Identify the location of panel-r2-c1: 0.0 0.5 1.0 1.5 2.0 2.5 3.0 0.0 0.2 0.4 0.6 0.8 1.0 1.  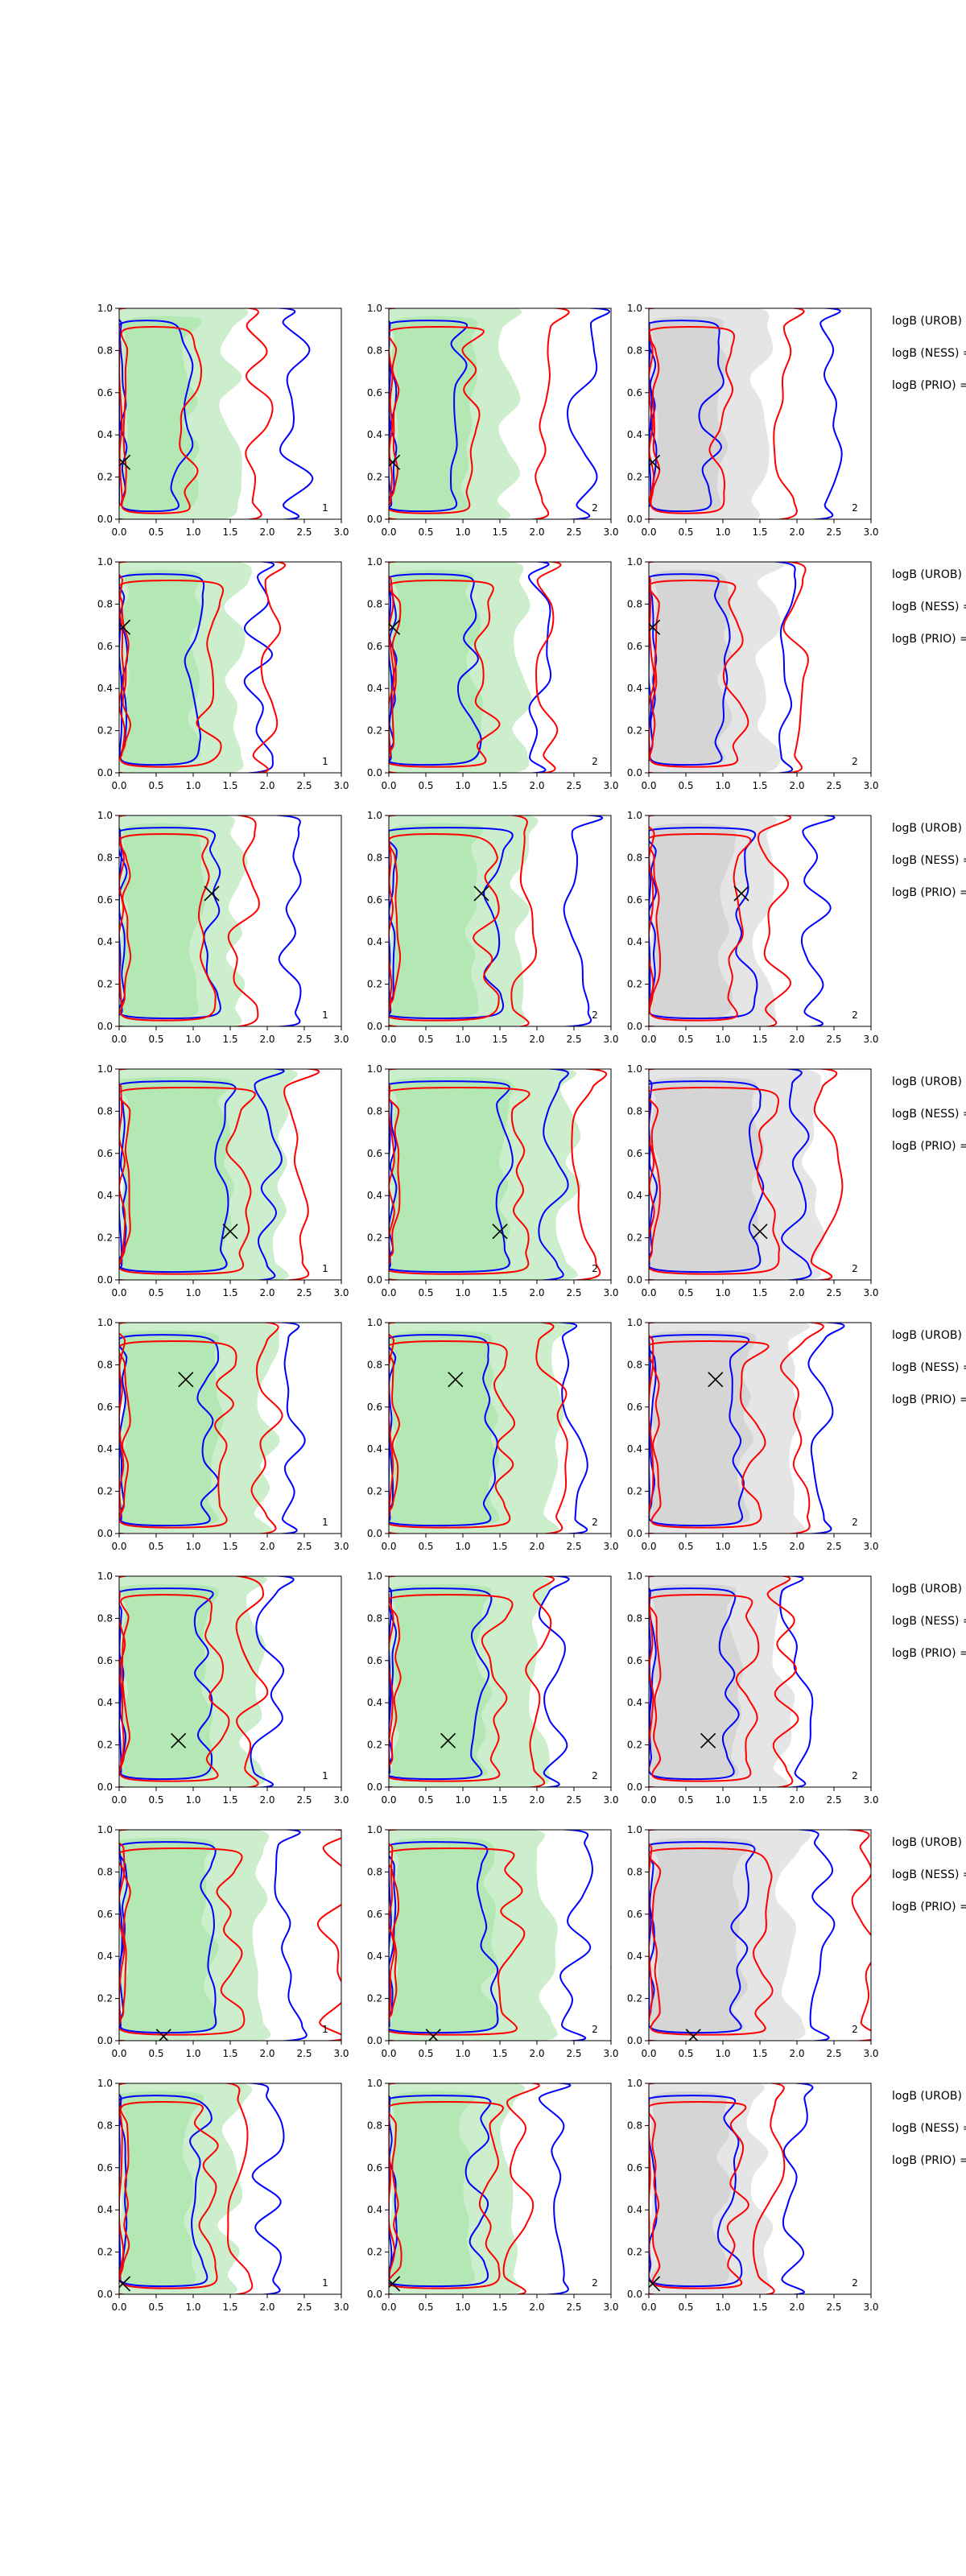
(223, 673).